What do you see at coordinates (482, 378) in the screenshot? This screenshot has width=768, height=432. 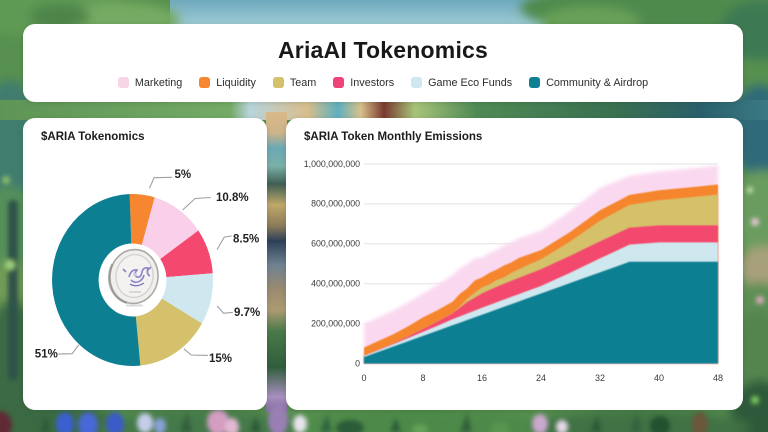 I see `svg-text: 16` at bounding box center [482, 378].